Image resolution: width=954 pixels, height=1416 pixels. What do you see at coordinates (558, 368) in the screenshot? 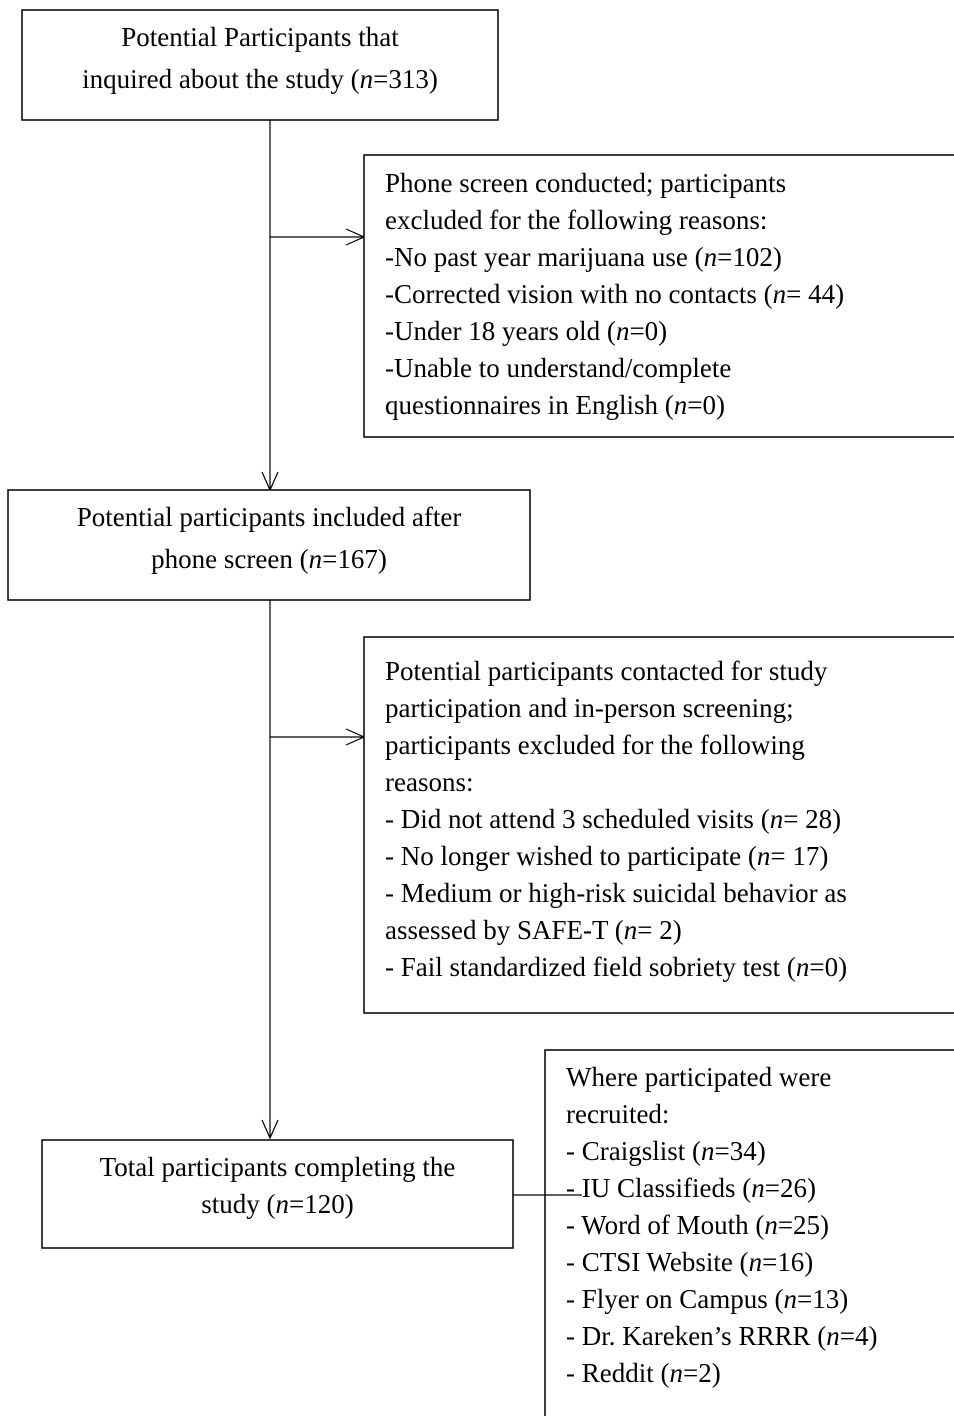
I see `text-segment: -Unable to understand/complete` at bounding box center [558, 368].